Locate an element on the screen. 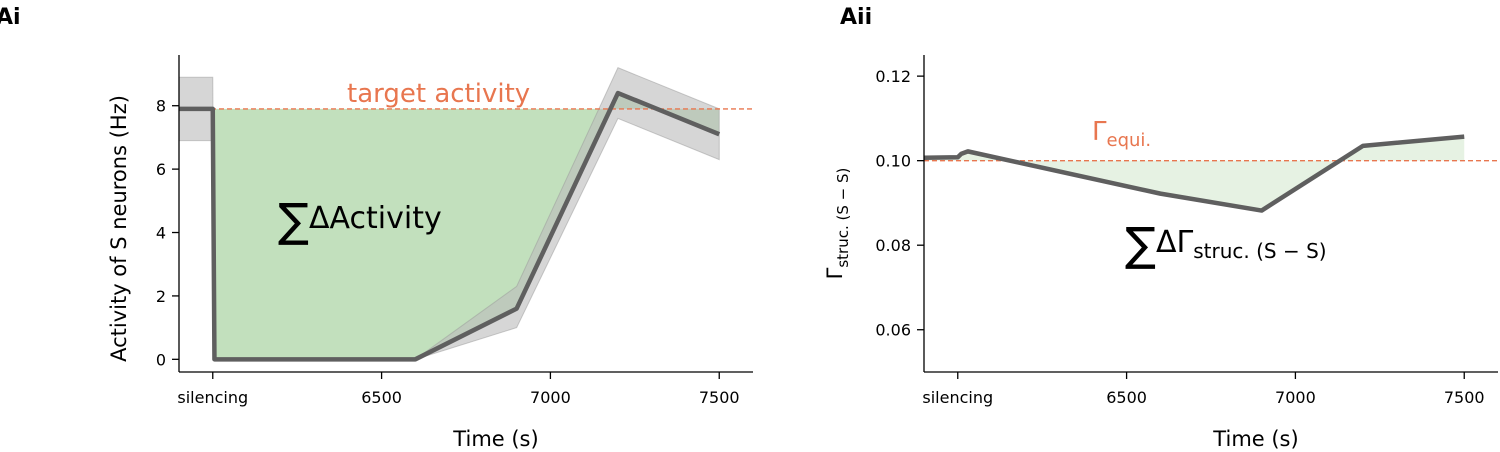 Image resolution: width=1500 pixels, height=452 pixels. y-tick-label: 0 is located at coordinates (161, 359).